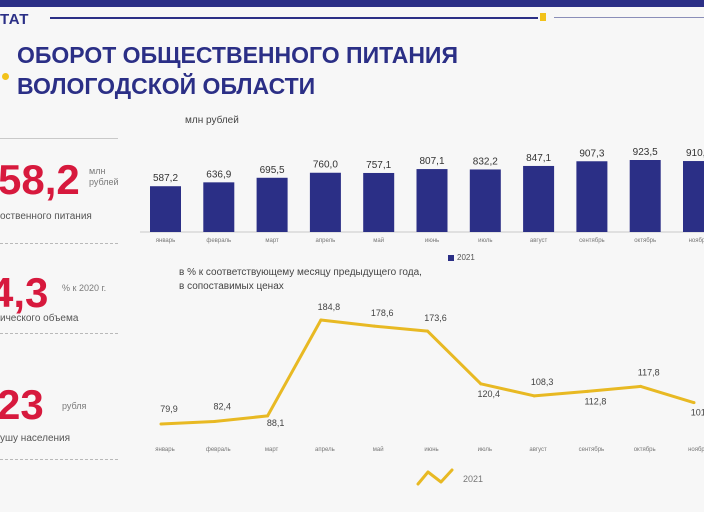 Image resolution: width=704 pixels, height=512 pixels. I want to click on kpi-unit-per-capita: рубля, so click(74, 406).